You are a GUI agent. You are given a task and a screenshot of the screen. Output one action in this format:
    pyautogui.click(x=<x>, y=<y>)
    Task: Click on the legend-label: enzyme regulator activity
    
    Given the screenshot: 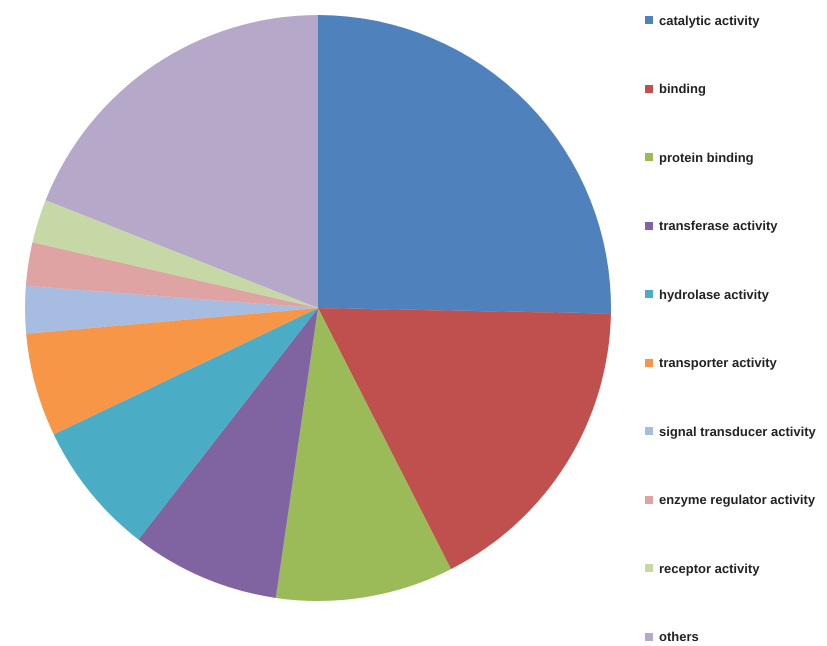 What is the action you would take?
    pyautogui.click(x=737, y=500)
    